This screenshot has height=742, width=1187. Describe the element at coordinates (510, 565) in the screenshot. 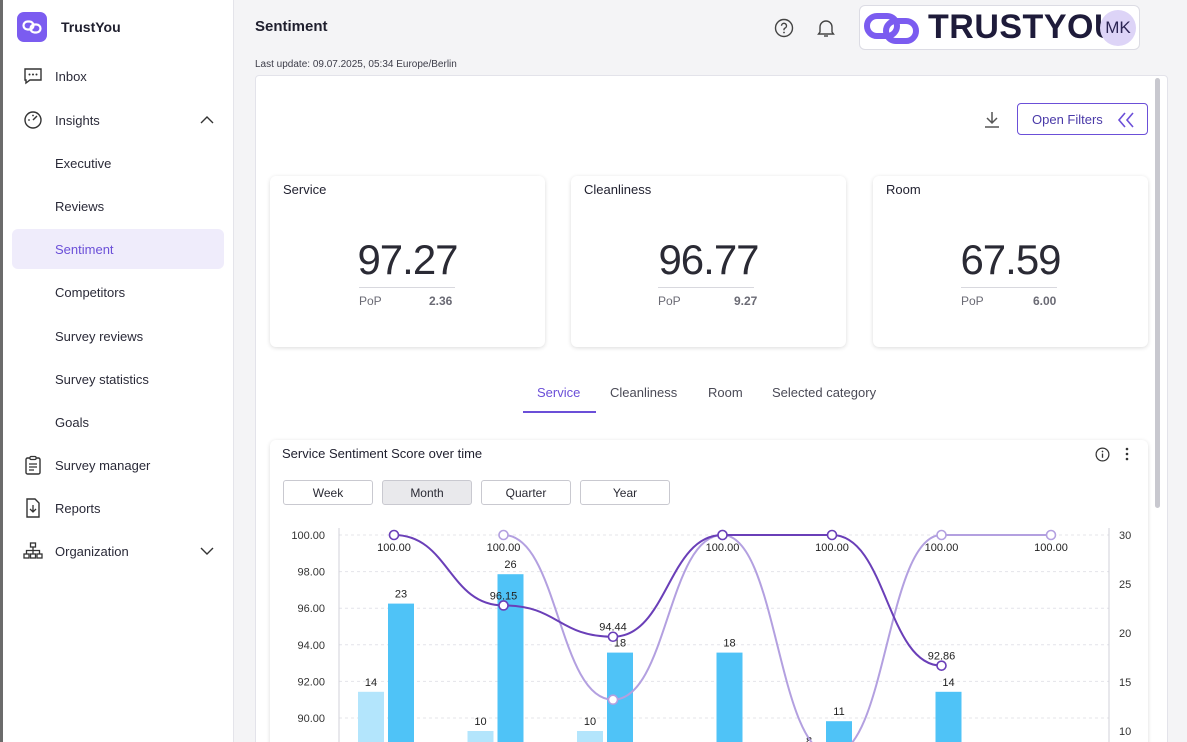

I see `bar-label: 26` at that location.